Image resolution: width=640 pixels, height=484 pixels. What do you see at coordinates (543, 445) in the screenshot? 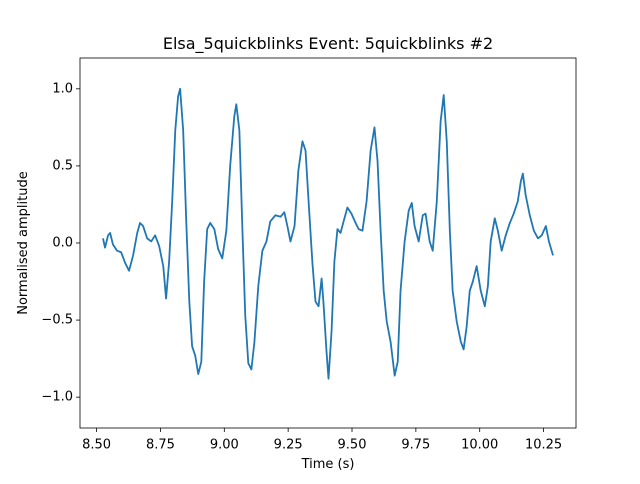
I see `x-tick-label: 10.25` at bounding box center [543, 445].